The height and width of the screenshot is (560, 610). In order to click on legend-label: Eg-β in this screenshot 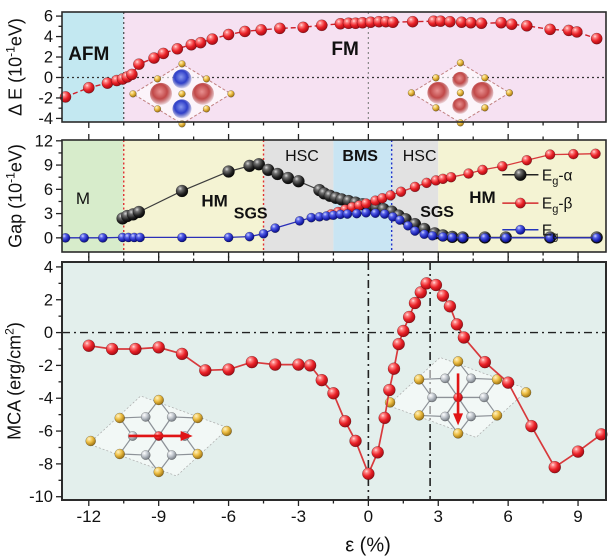, I will do `click(557, 206)`.